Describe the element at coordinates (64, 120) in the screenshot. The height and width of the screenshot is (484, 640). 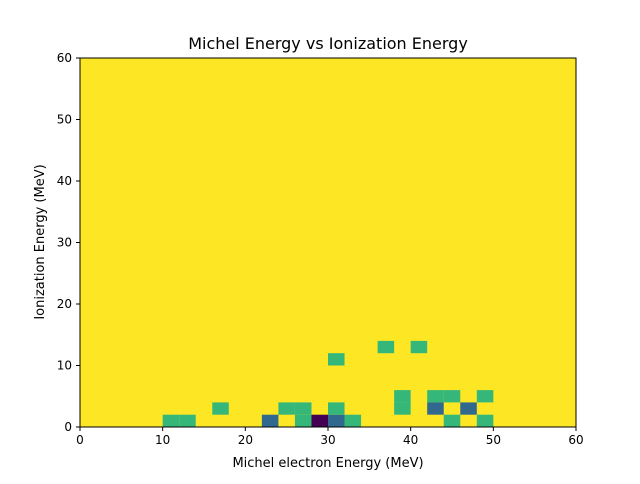
I see `y-tick-label: 50` at that location.